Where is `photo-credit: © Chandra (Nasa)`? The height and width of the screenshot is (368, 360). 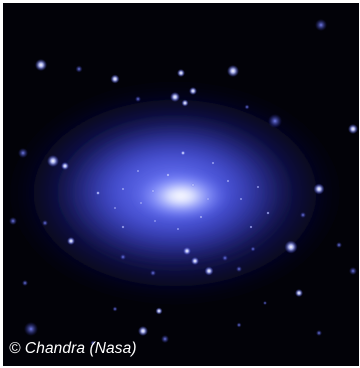 photo-credit: © Chandra (Nasa) is located at coordinates (73, 348).